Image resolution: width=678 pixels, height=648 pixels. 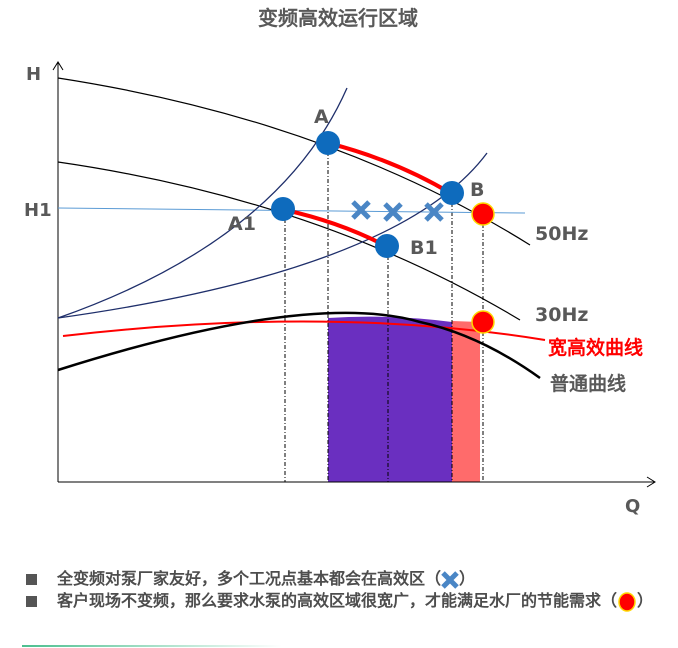 I want to click on divider, so click(x=152, y=646).